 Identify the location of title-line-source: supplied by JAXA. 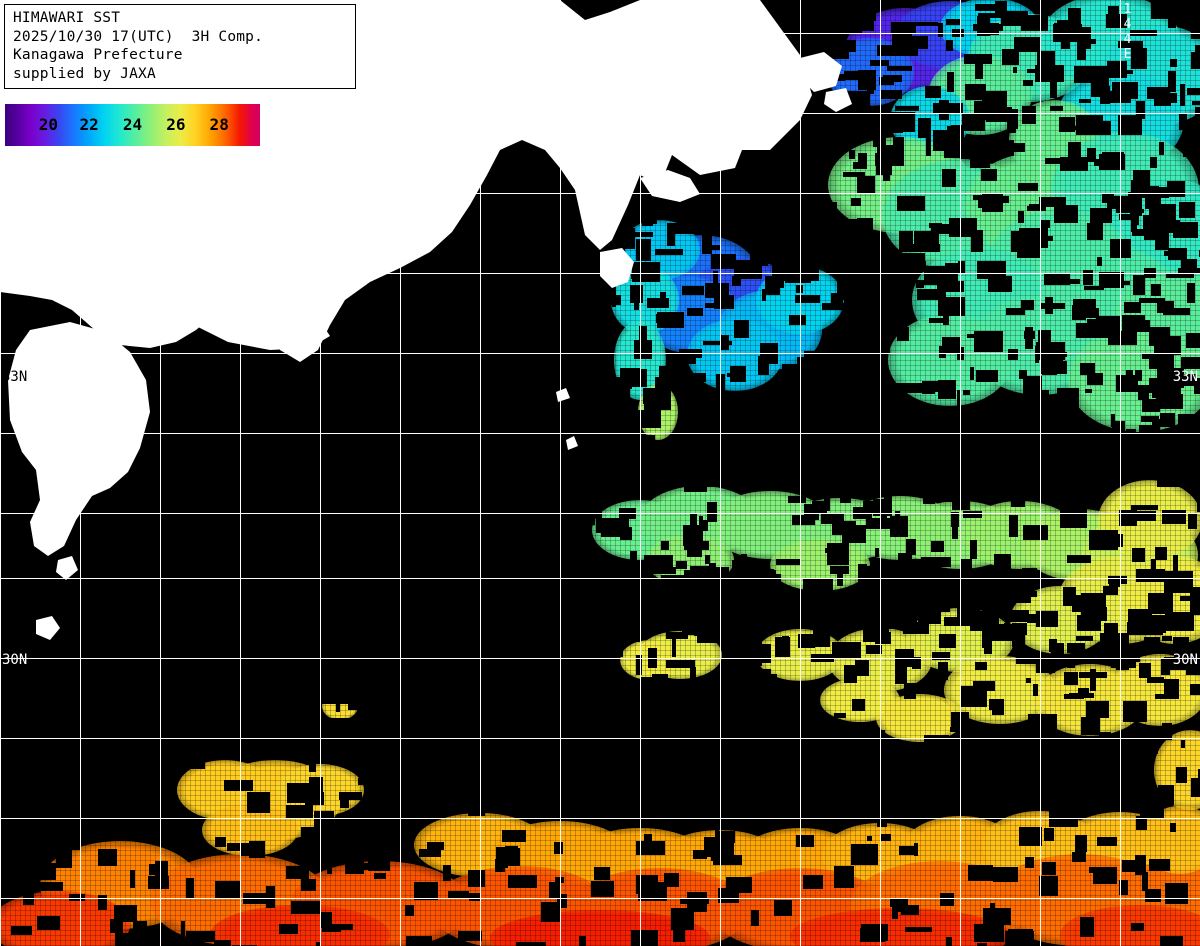
(84, 73).